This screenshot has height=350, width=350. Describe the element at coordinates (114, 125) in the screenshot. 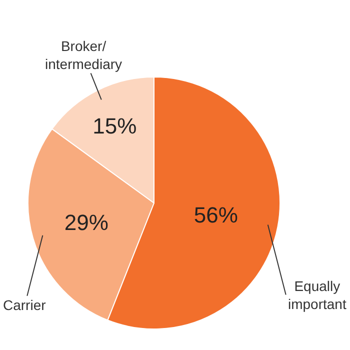

I see `data-label: 15%` at that location.